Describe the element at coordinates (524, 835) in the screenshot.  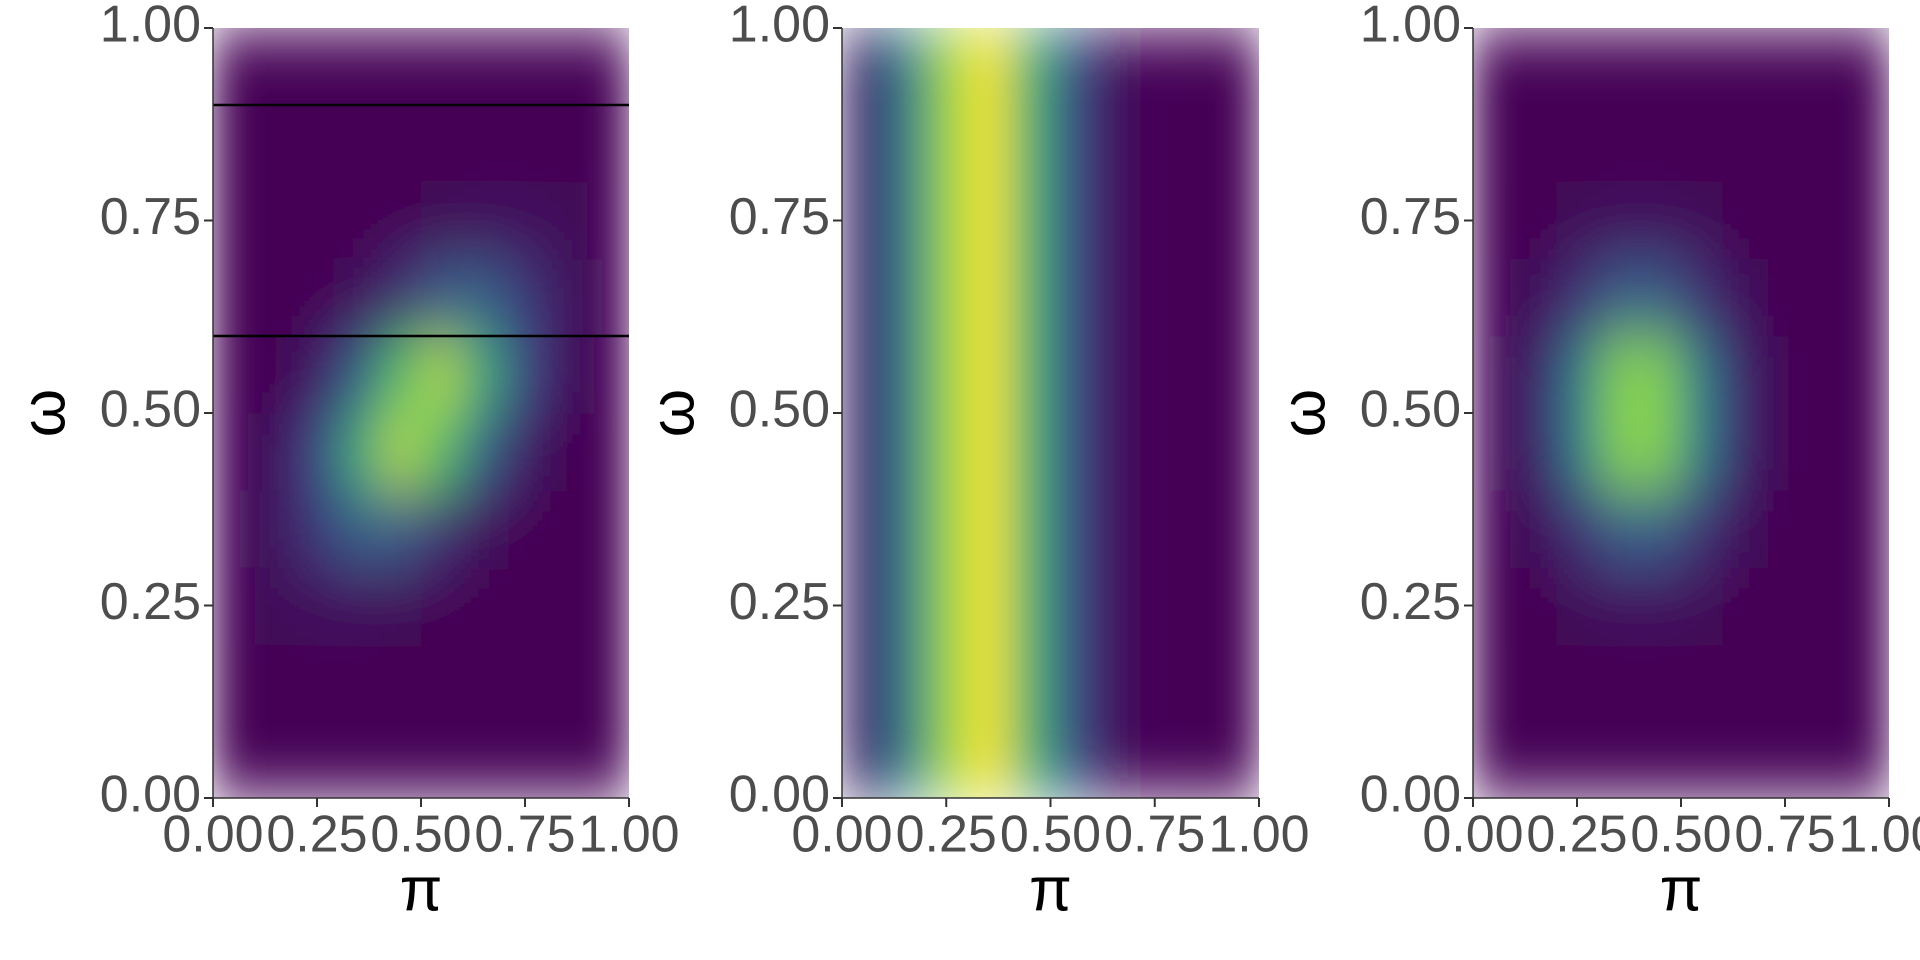
I see `x-tick-label: 0.75` at that location.